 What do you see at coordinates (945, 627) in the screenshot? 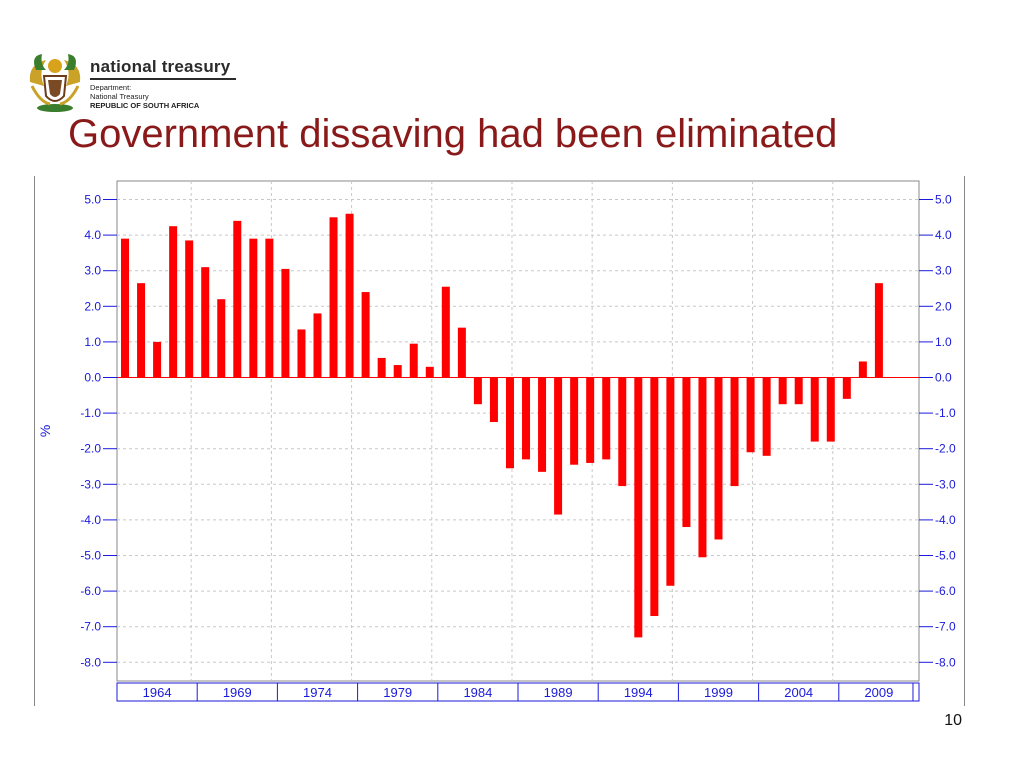
I see `y-tick-label-right: -7.0` at bounding box center [945, 627].